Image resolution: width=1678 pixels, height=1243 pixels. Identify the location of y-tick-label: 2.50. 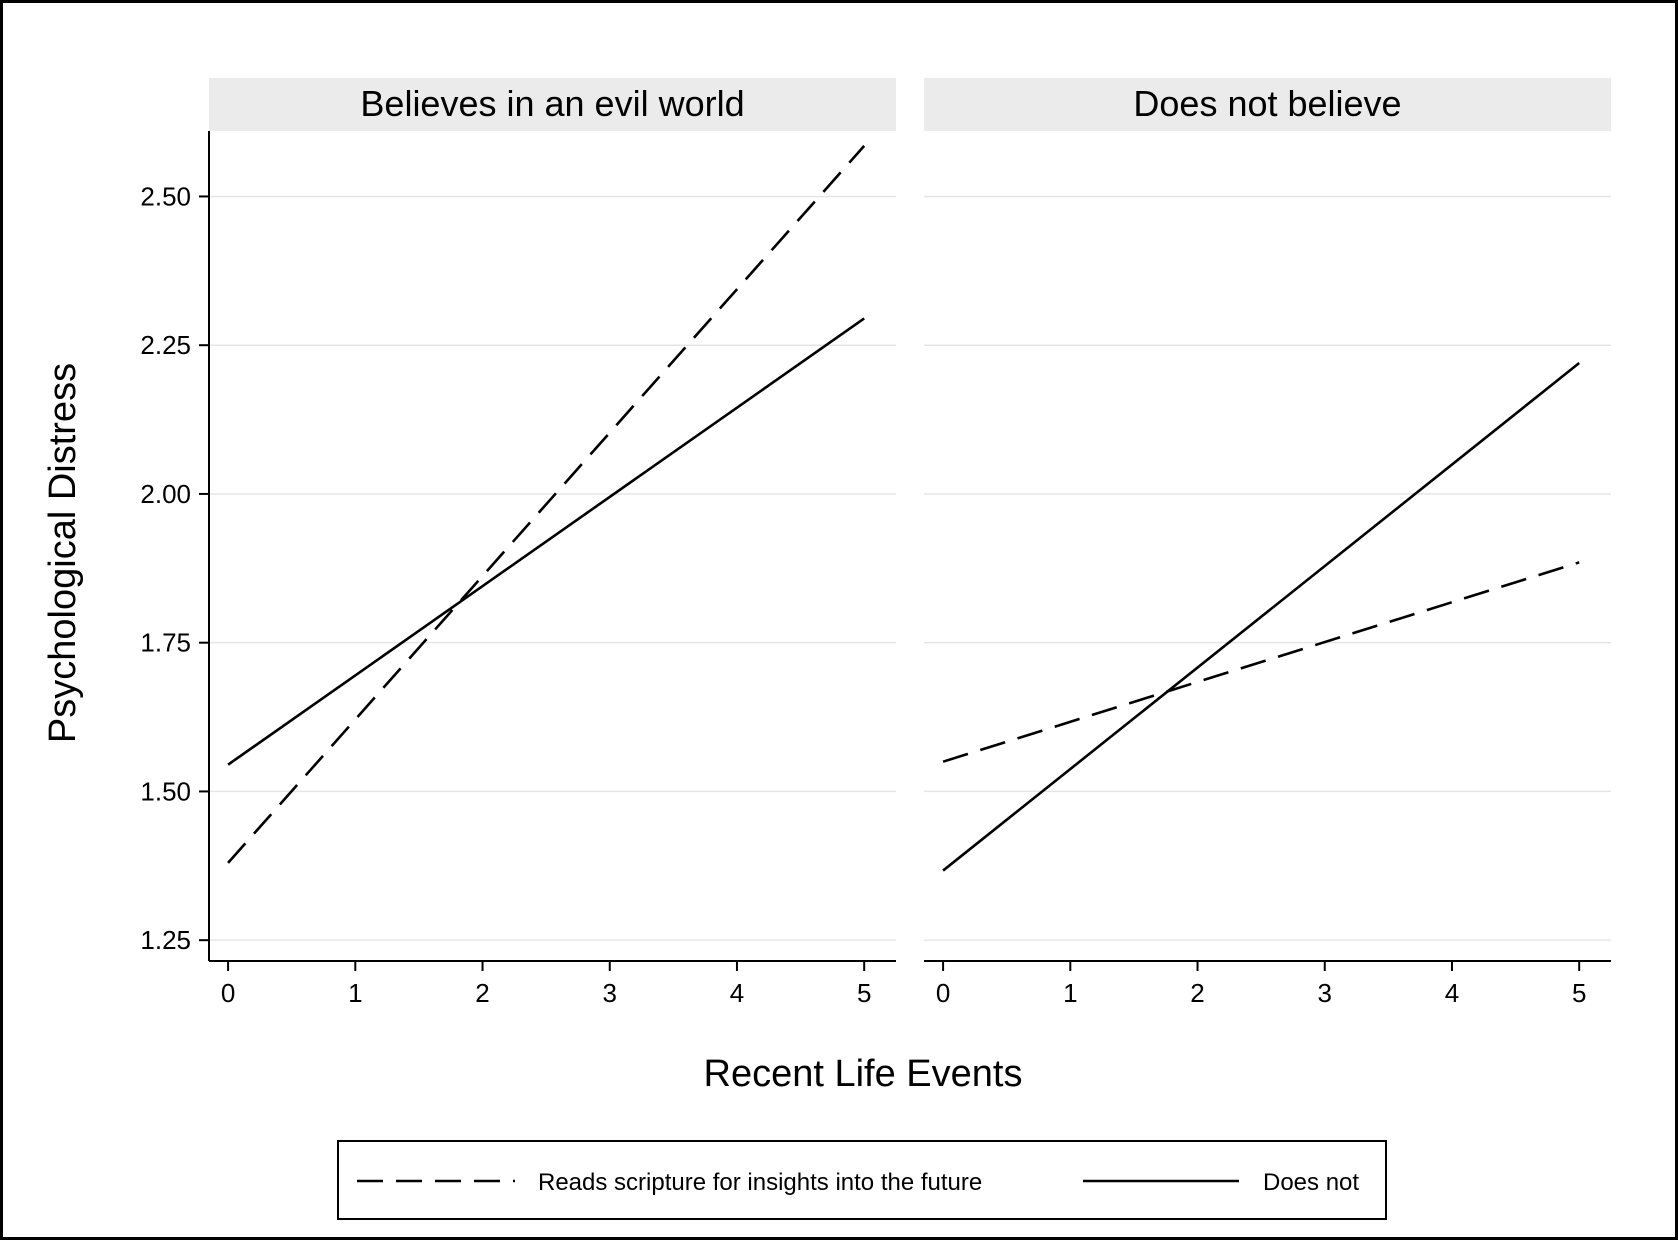
(165, 196).